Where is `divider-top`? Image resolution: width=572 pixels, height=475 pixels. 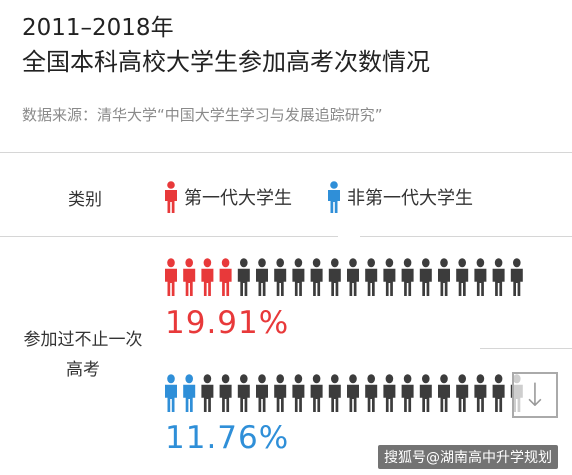
divider-top is located at coordinates (286, 152).